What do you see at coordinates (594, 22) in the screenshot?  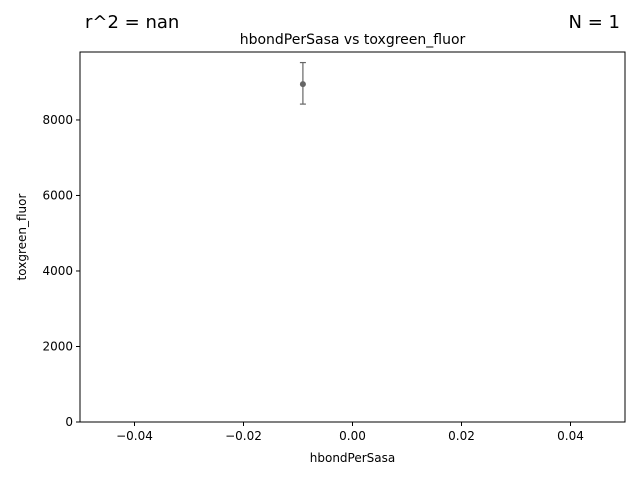 I see `sample-count-annotation: N = 1` at bounding box center [594, 22].